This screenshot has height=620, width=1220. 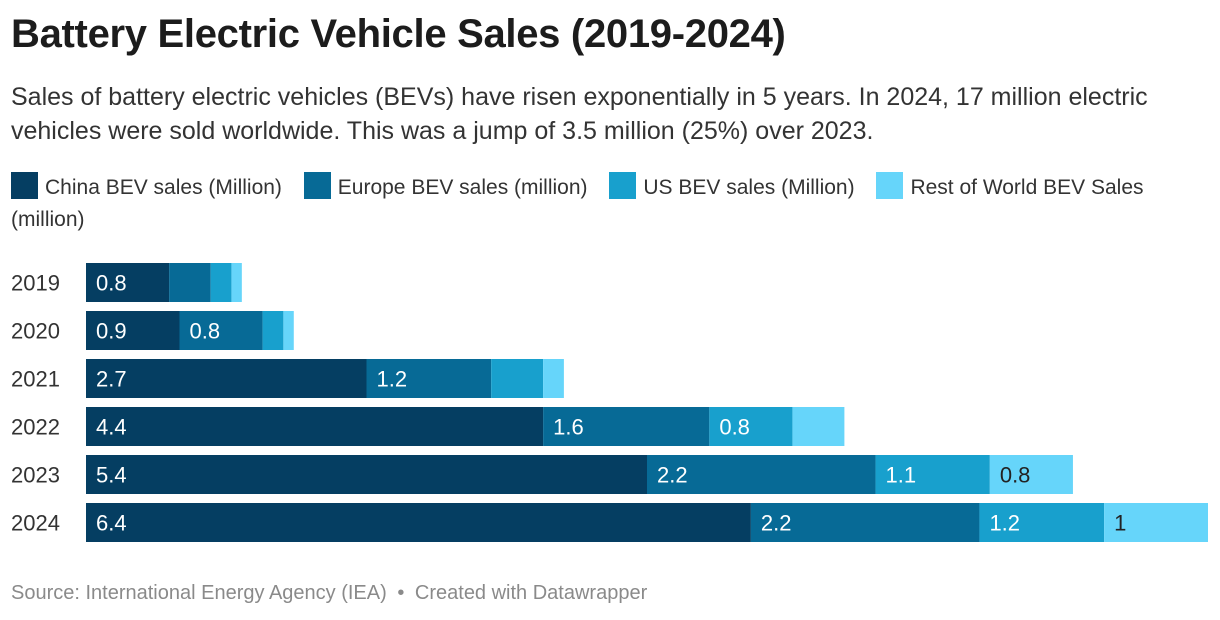 I want to click on data-label: 0.9, so click(x=111, y=331).